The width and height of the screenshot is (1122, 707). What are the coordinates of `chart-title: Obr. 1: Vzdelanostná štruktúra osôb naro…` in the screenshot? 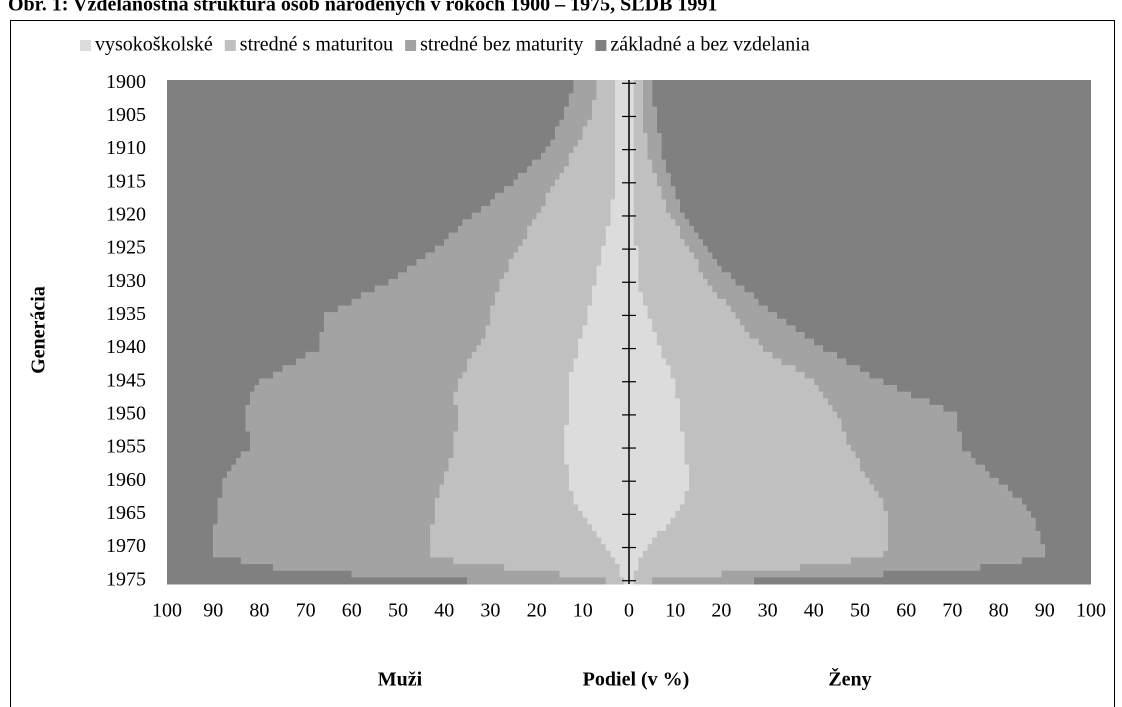 It's located at (362, 8).